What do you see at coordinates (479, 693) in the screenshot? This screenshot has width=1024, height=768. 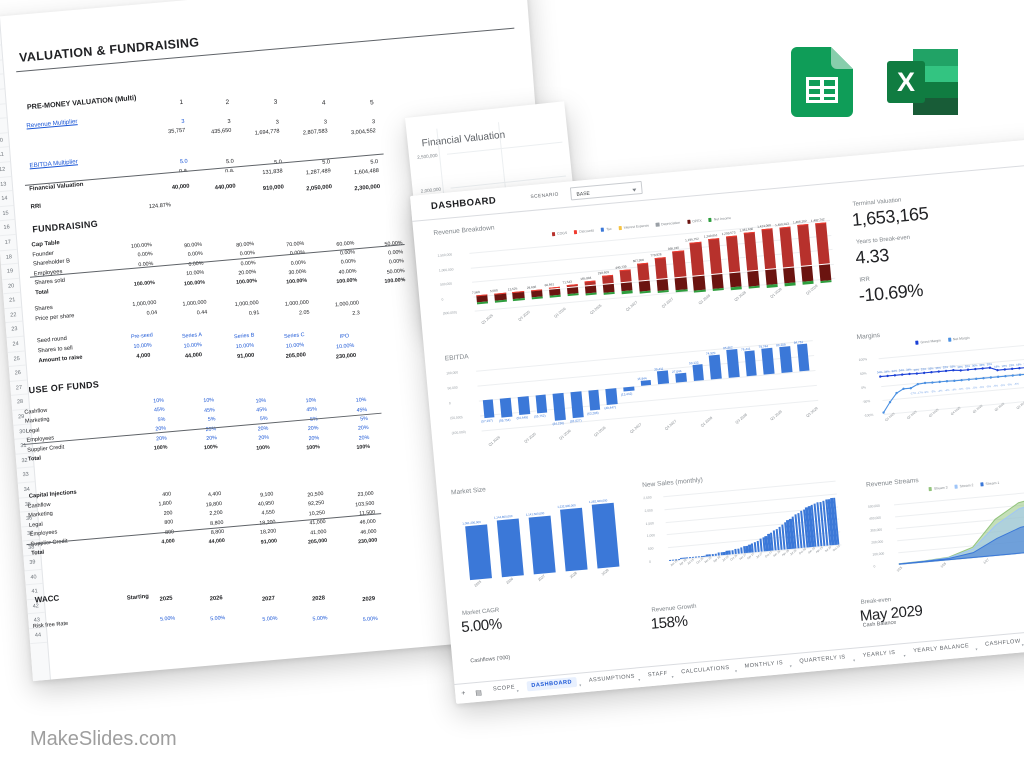 I see `all-sheets-icon: ▤` at bounding box center [479, 693].